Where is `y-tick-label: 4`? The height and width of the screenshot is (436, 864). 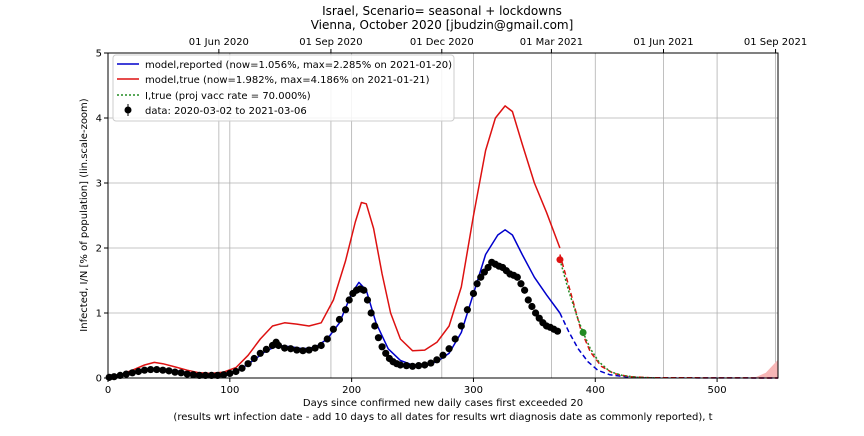 y-tick-label: 4 is located at coordinates (99, 119).